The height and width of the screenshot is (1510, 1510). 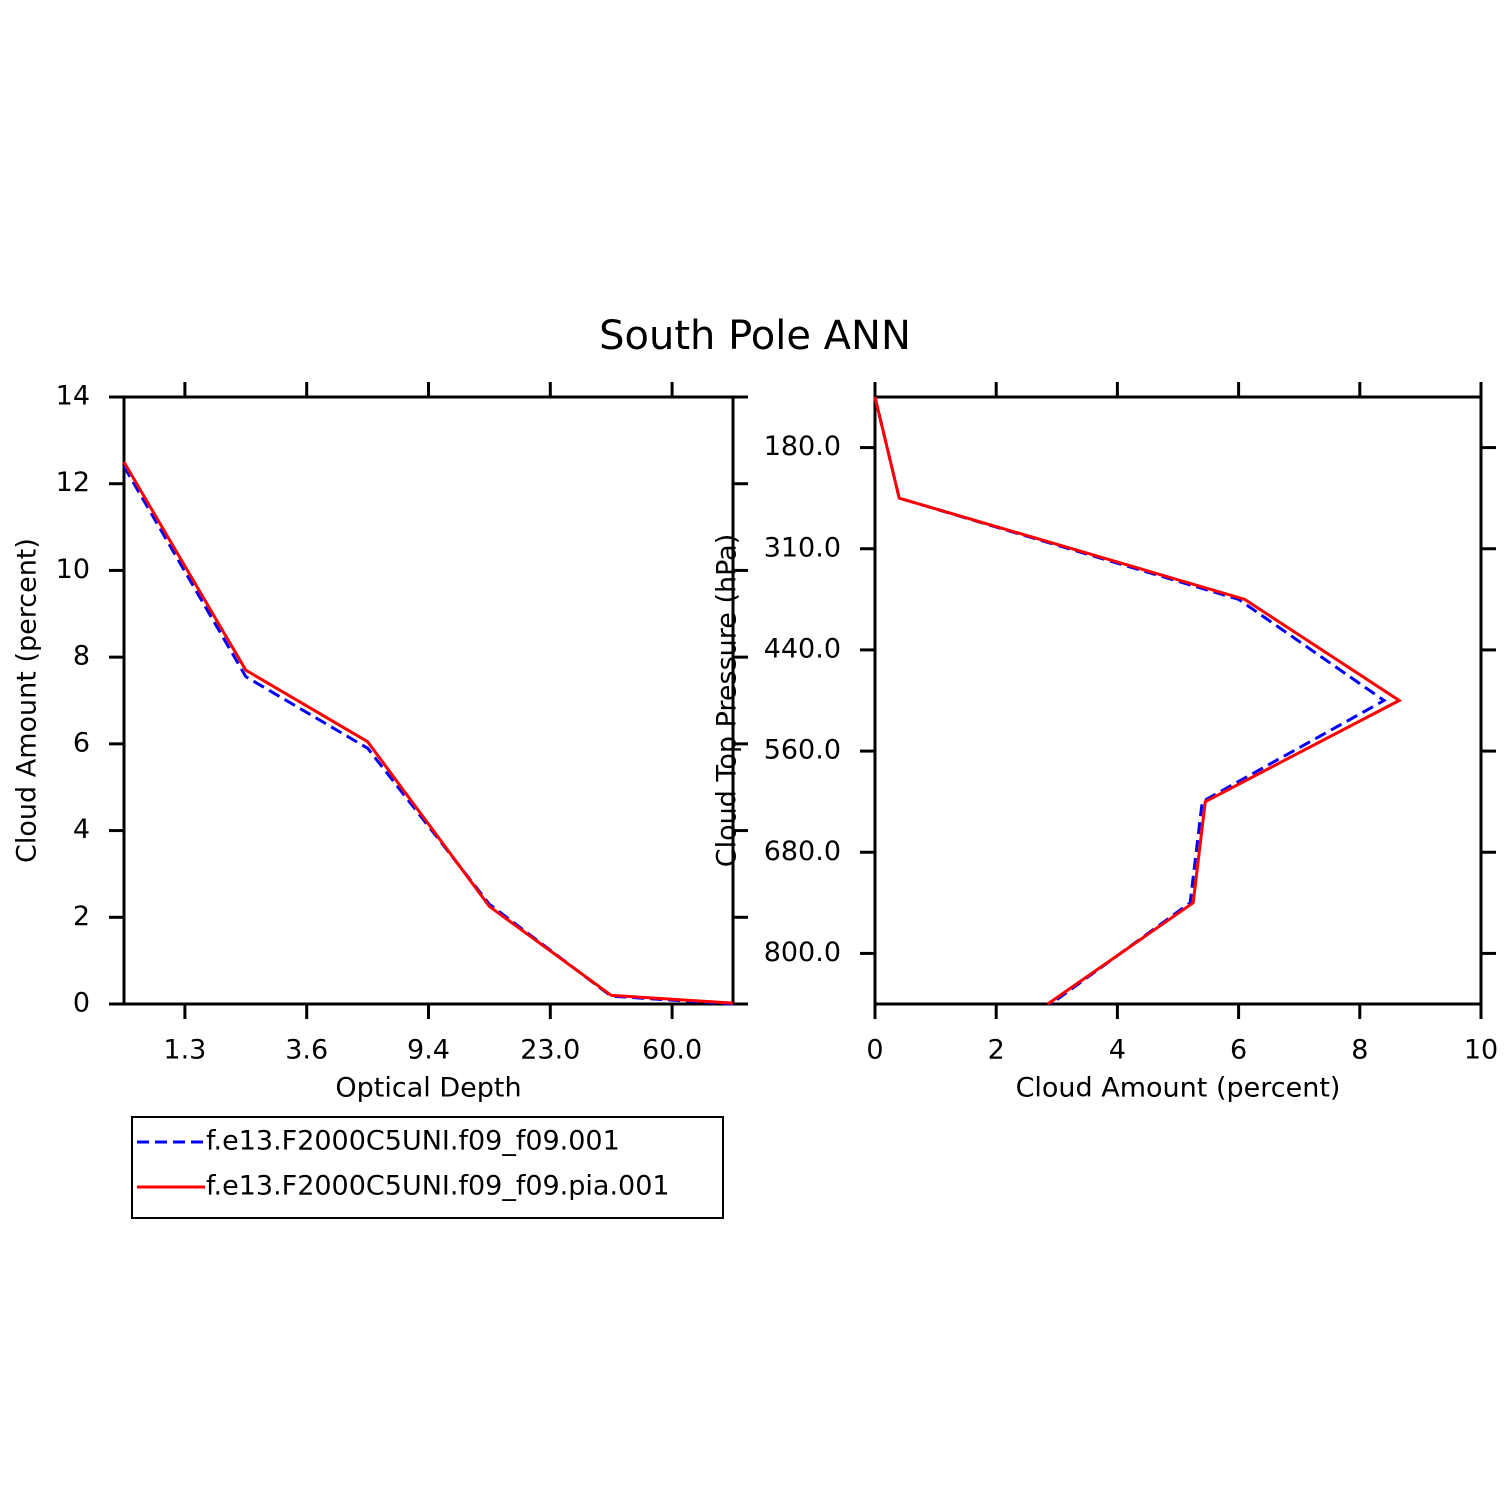 What do you see at coordinates (81, 656) in the screenshot?
I see `y-tick-label: 8` at bounding box center [81, 656].